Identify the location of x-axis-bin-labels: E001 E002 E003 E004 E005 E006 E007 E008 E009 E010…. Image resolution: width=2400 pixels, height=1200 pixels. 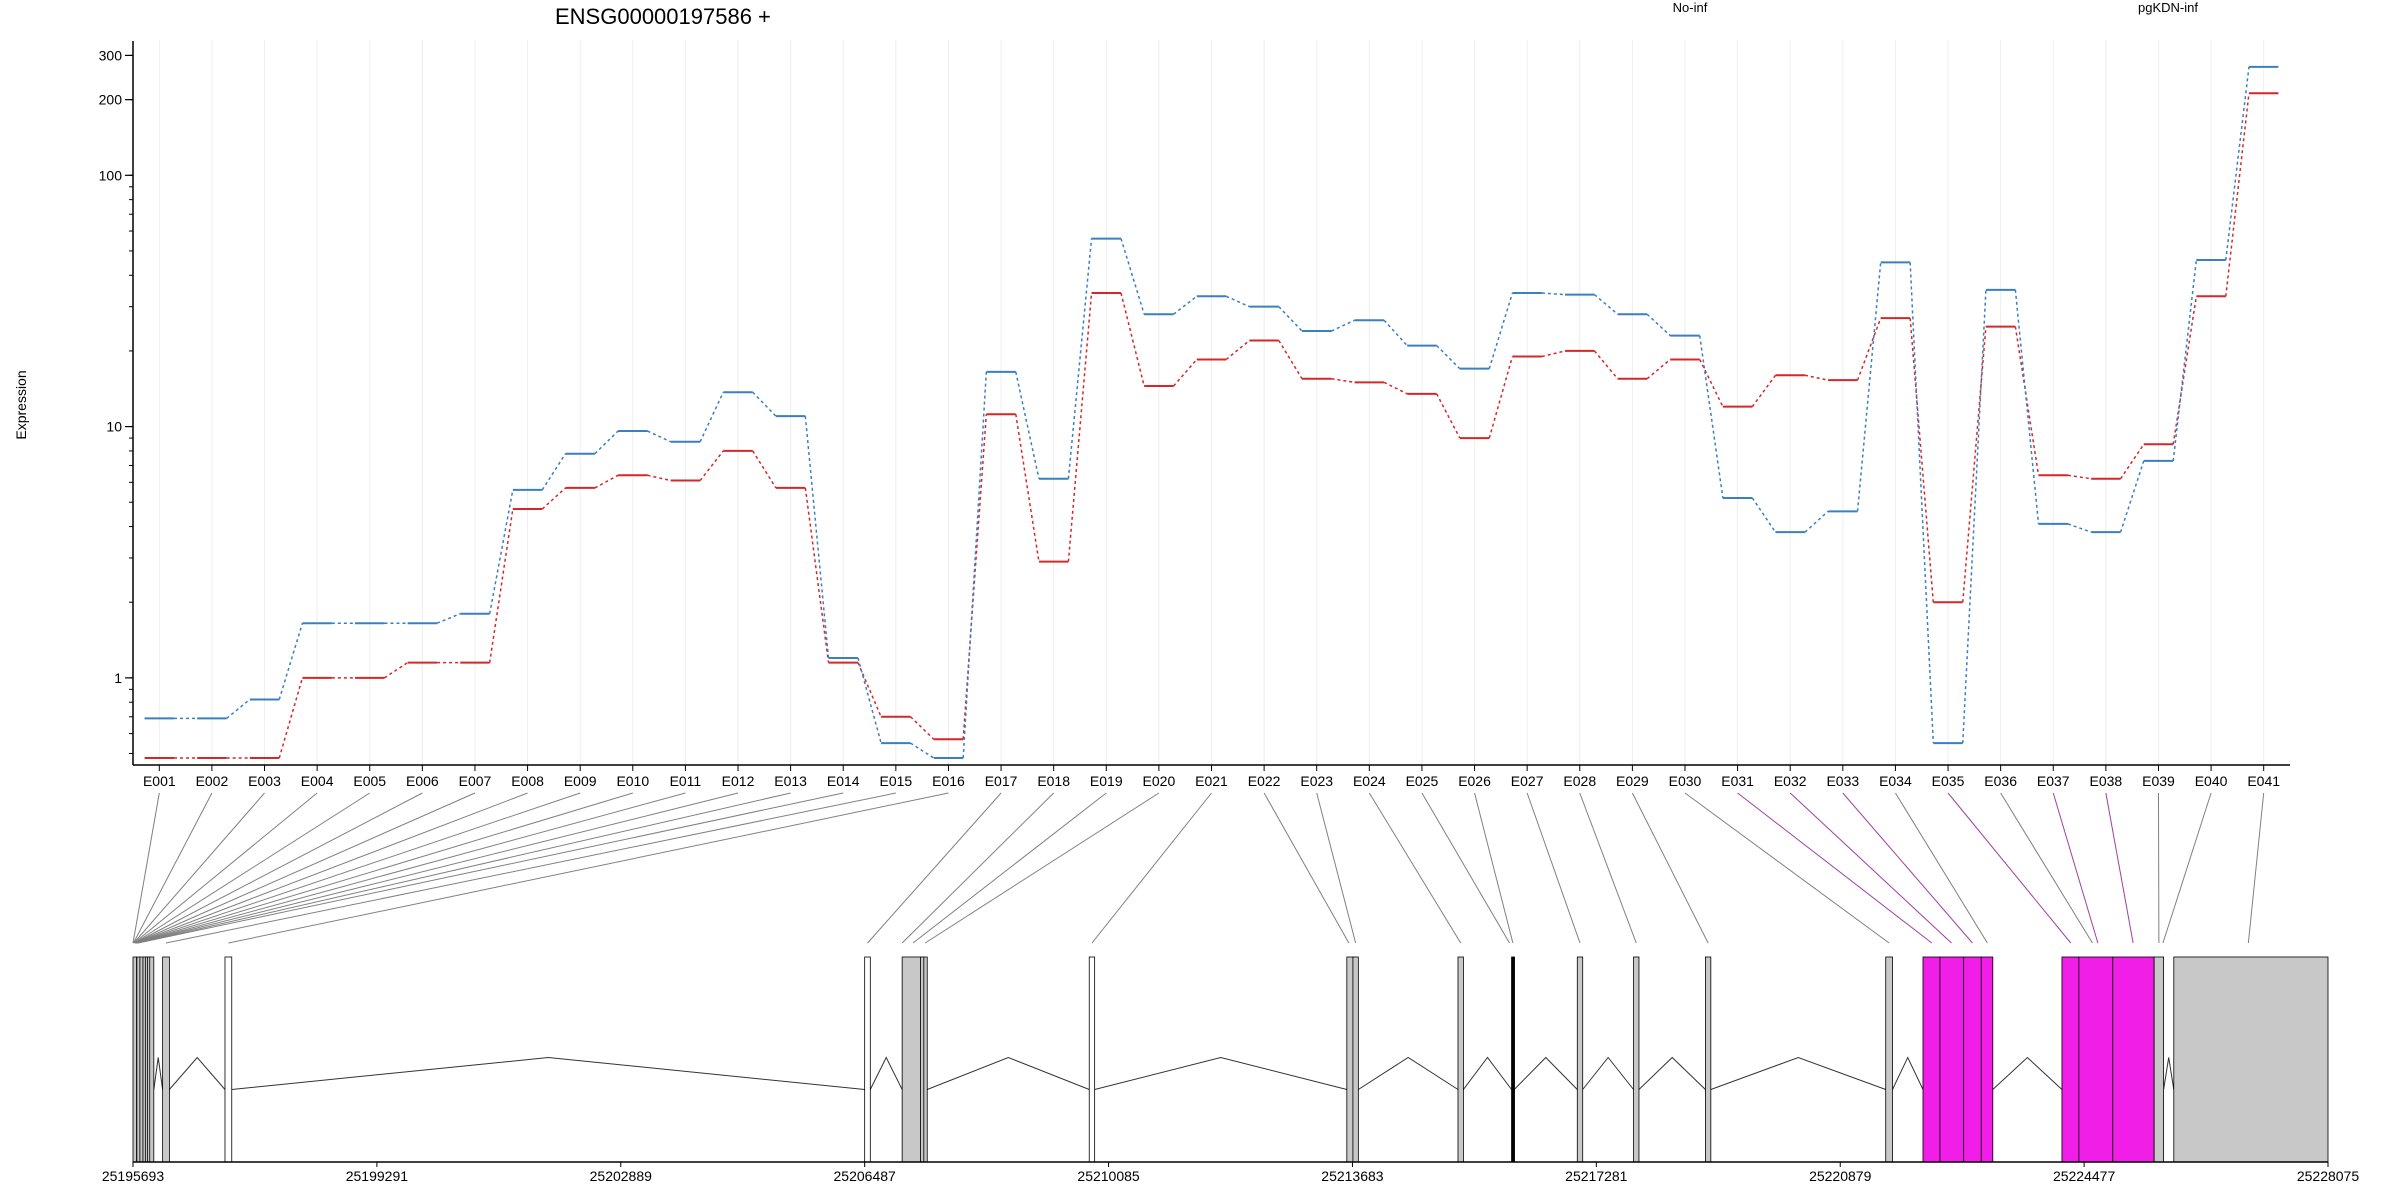
(1211, 776).